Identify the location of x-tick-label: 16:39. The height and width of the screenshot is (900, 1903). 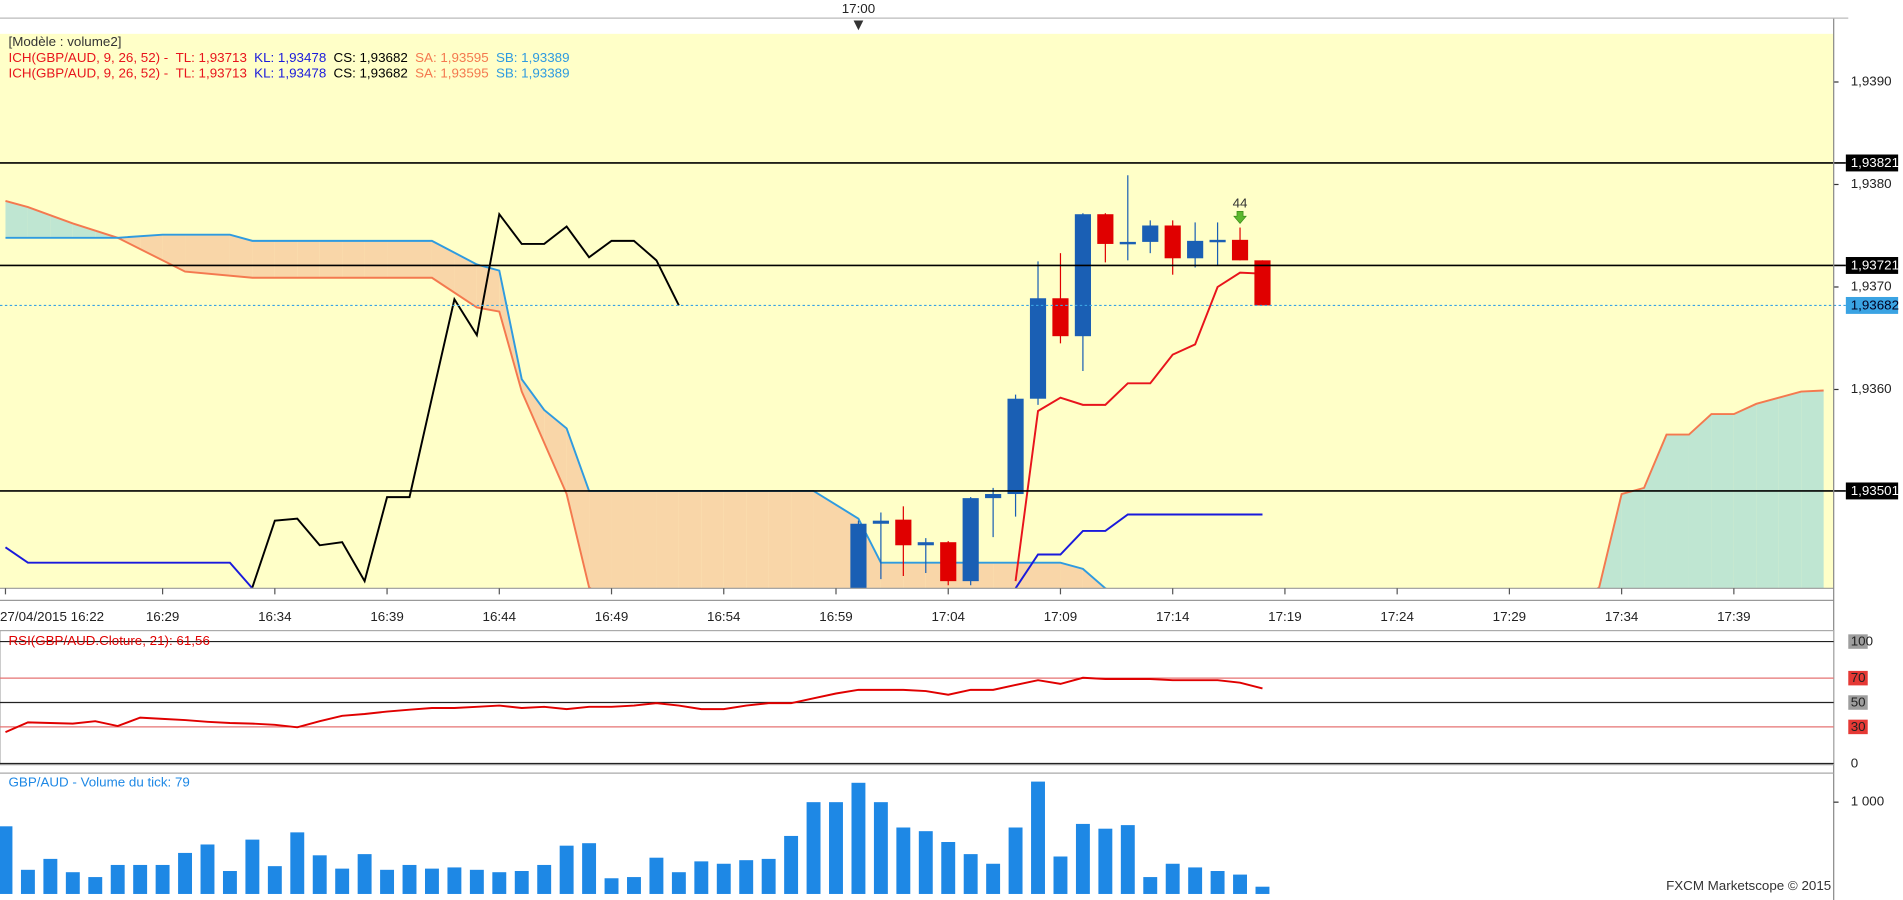
(386, 616).